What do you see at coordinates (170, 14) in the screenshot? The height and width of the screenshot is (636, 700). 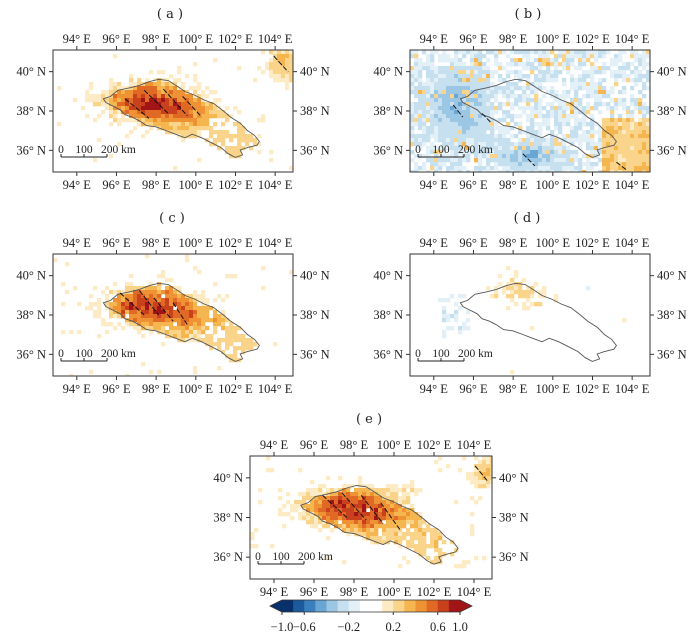 I see `panel-label-a: ( a )` at bounding box center [170, 14].